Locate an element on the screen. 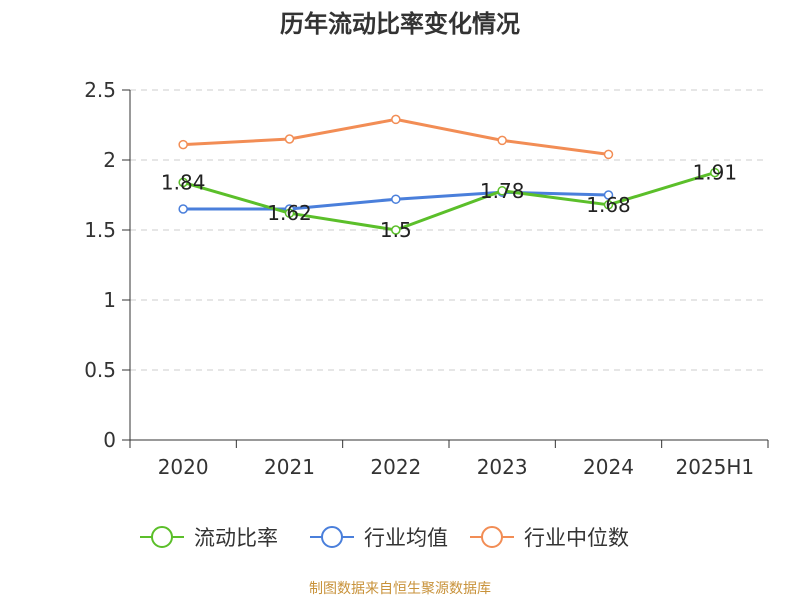 Image resolution: width=800 pixels, height=600 pixels. legend-label: 流动比率 is located at coordinates (236, 538).